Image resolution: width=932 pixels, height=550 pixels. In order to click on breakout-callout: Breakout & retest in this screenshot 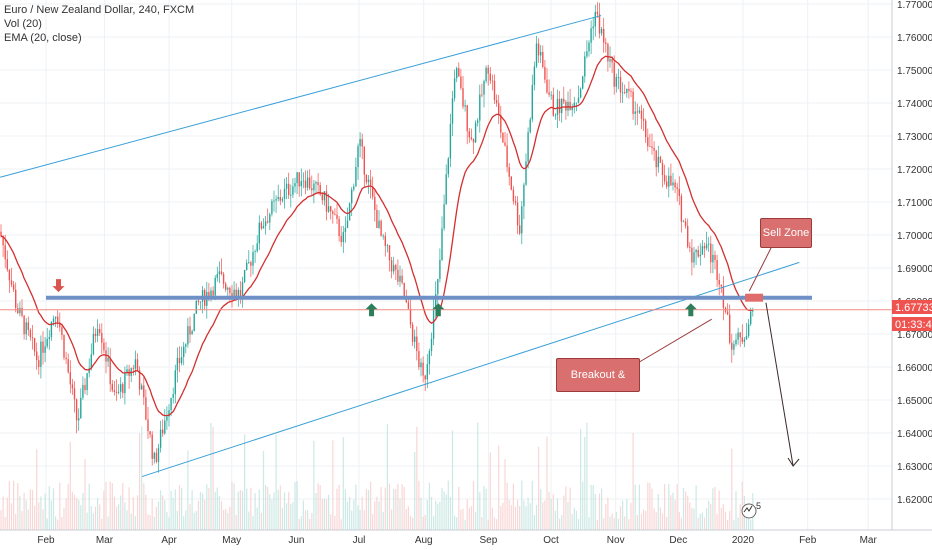, I will do `click(598, 385)`.